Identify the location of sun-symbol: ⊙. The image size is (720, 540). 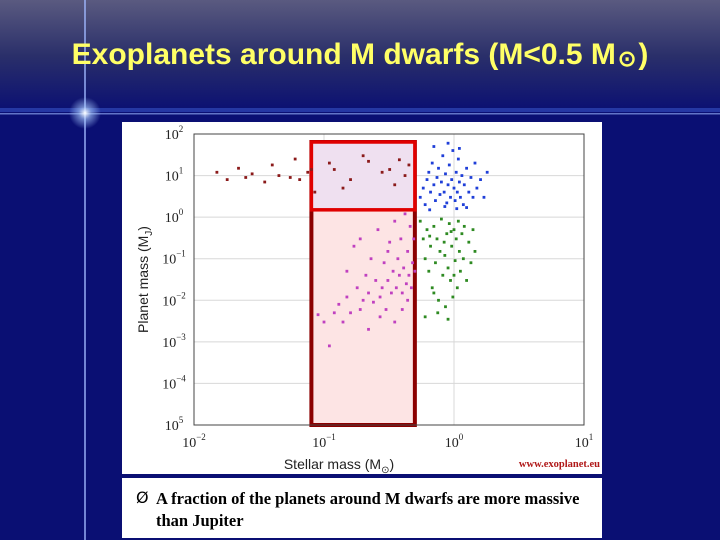
(627, 58).